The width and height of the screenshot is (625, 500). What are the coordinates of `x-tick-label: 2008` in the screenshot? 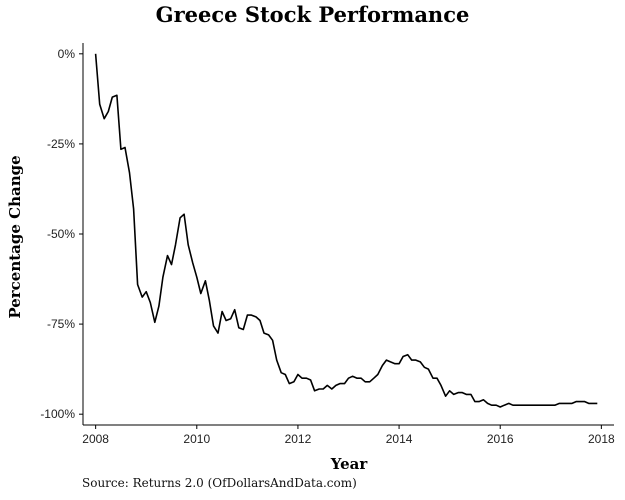 It's located at (95, 439).